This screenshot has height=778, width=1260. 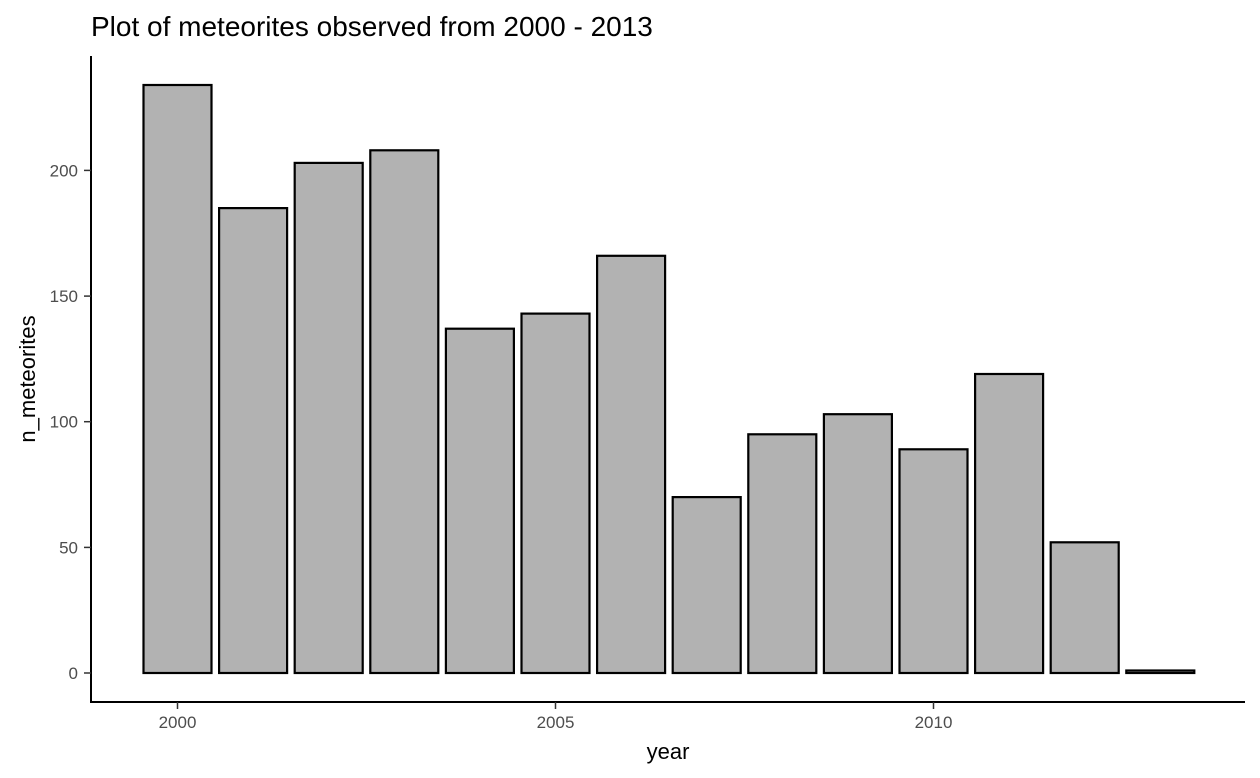 I want to click on bar-2012, so click(x=1084, y=608).